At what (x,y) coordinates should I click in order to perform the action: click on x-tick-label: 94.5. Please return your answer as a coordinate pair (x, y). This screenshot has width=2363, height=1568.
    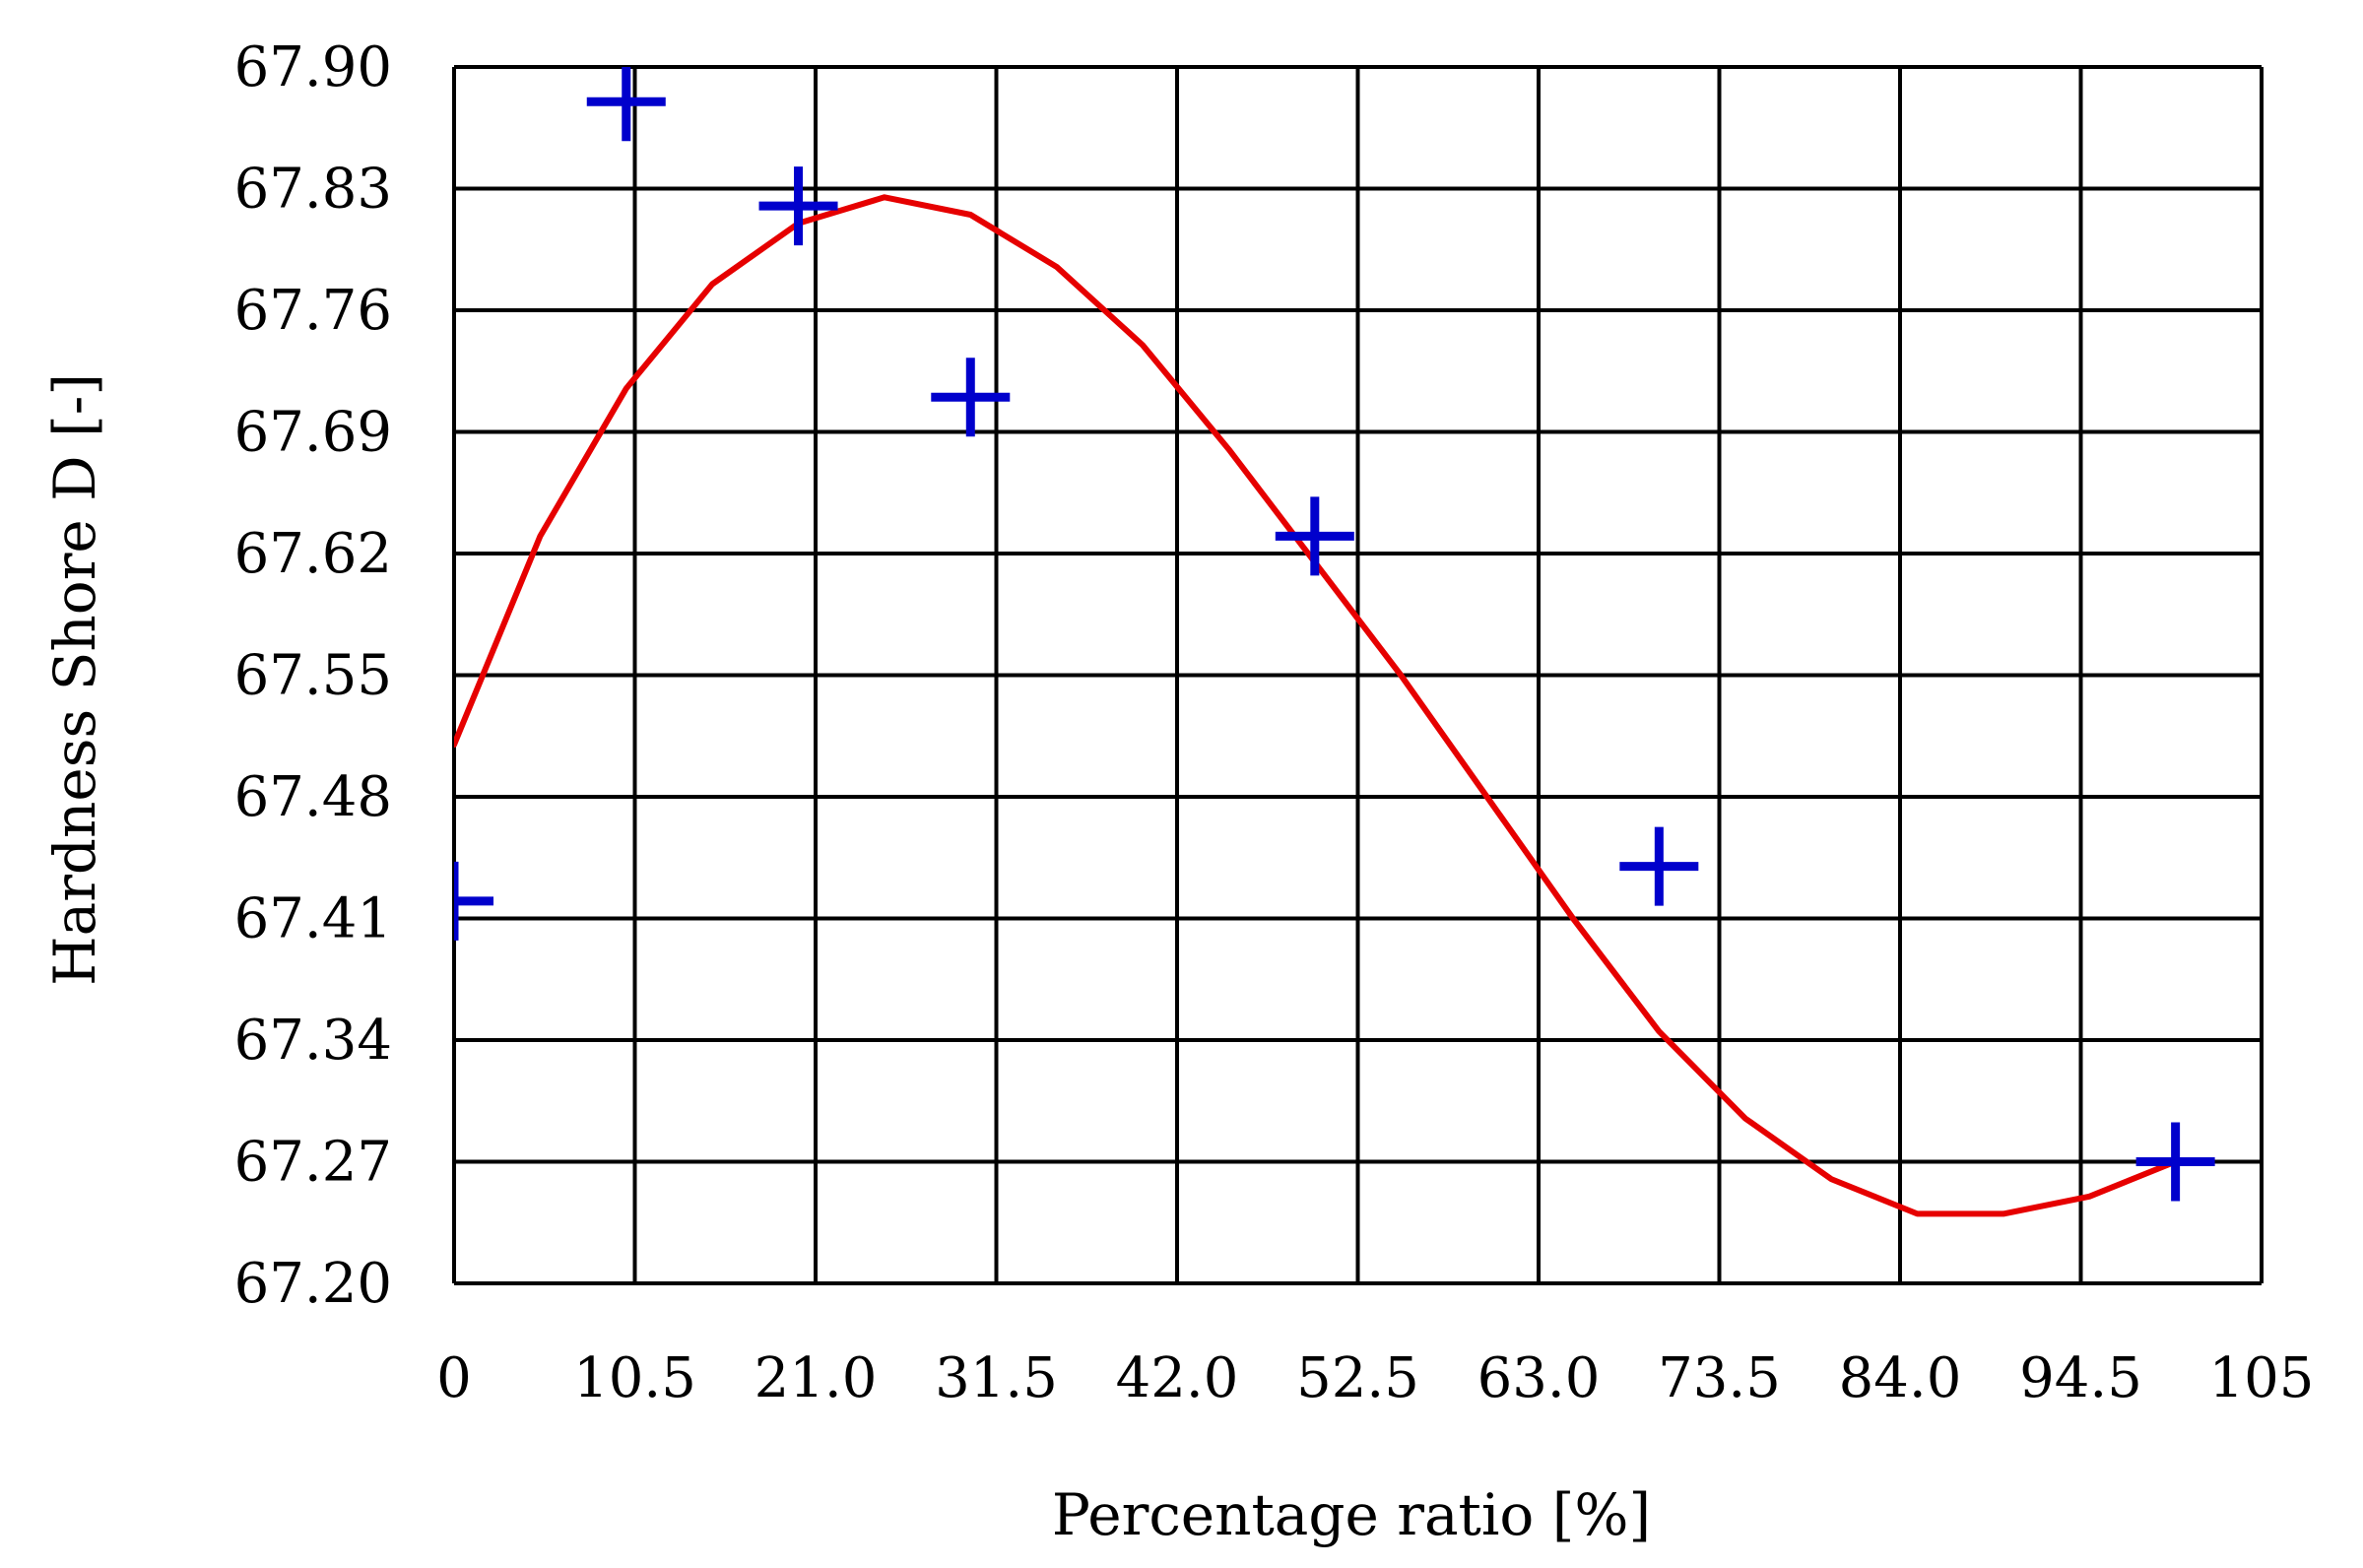
    Looking at the image, I should click on (2080, 1378).